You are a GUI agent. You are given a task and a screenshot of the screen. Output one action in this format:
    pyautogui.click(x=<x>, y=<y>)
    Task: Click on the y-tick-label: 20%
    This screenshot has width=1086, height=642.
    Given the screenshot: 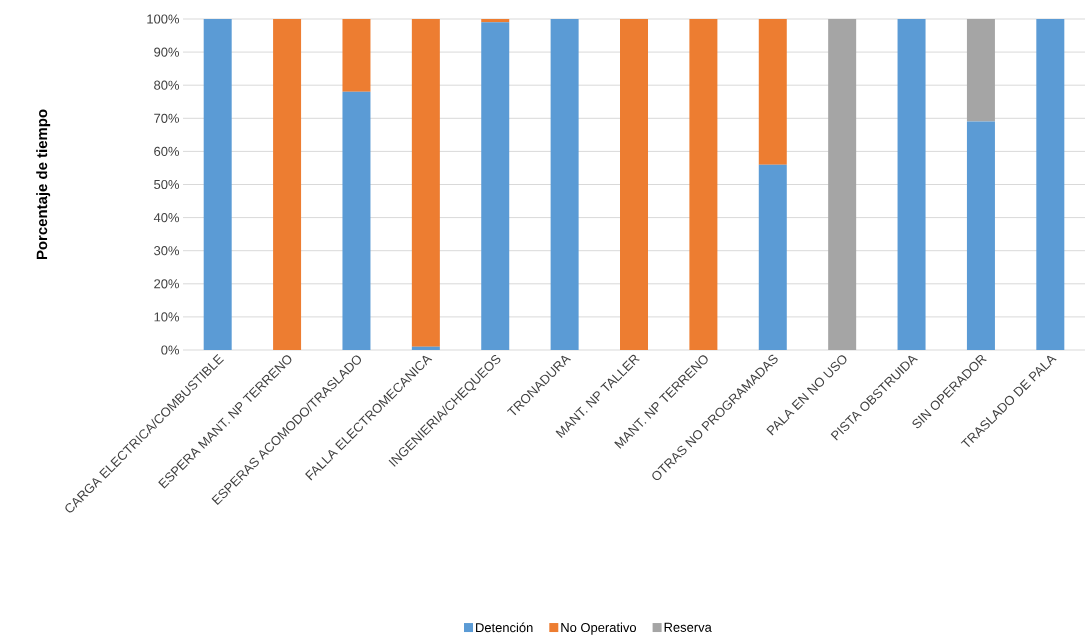 What is the action you would take?
    pyautogui.click(x=167, y=284)
    